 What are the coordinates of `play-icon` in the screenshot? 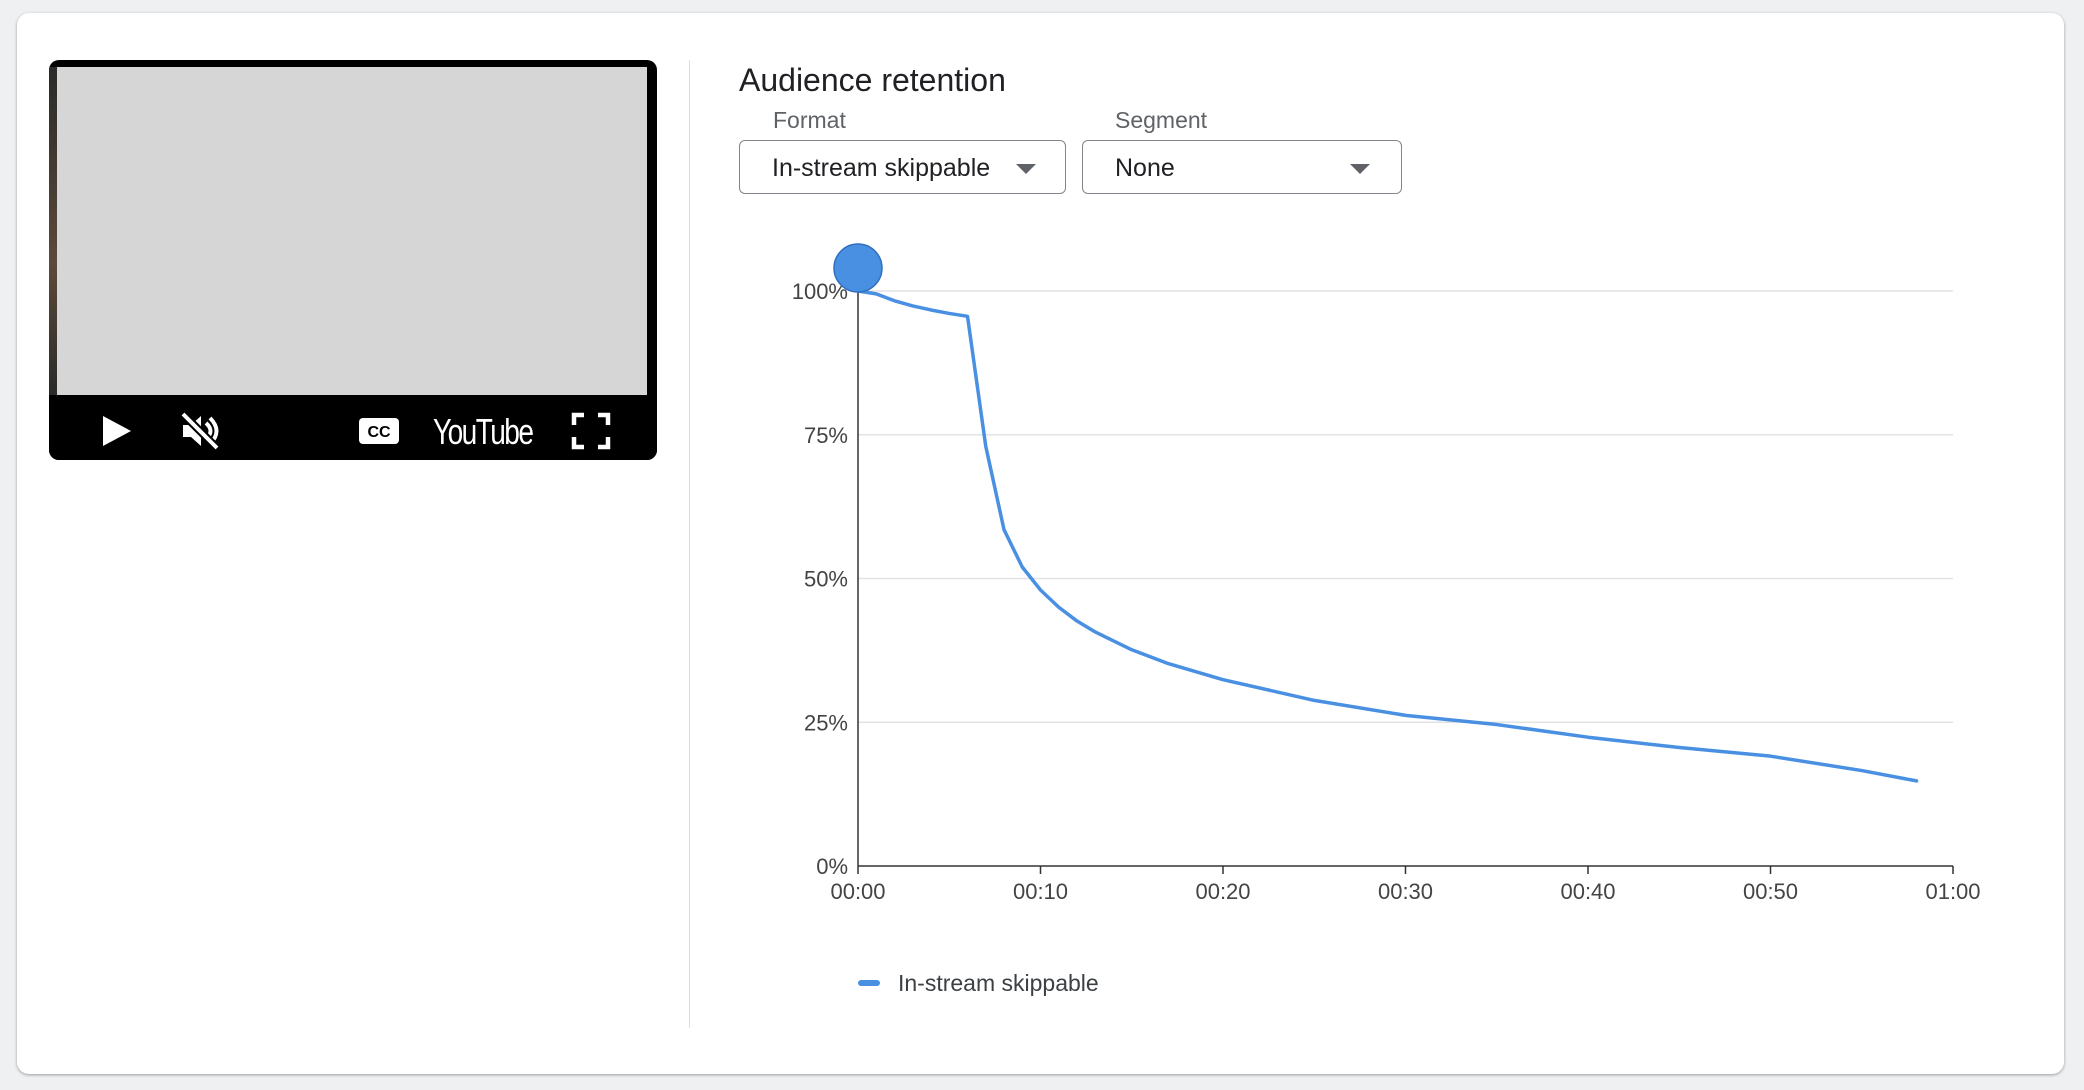 It's located at (117, 431).